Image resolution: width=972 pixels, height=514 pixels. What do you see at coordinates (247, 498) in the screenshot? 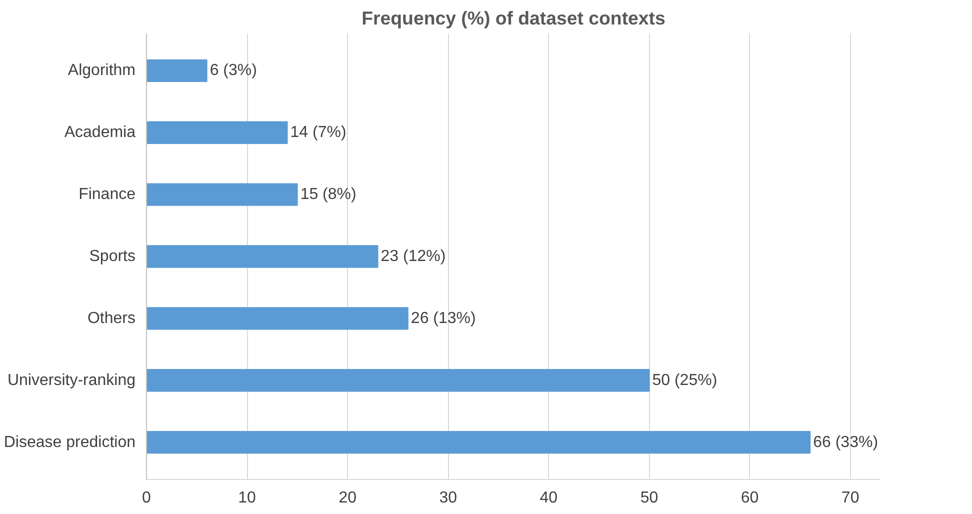
I see `x-tick-label: 10` at bounding box center [247, 498].